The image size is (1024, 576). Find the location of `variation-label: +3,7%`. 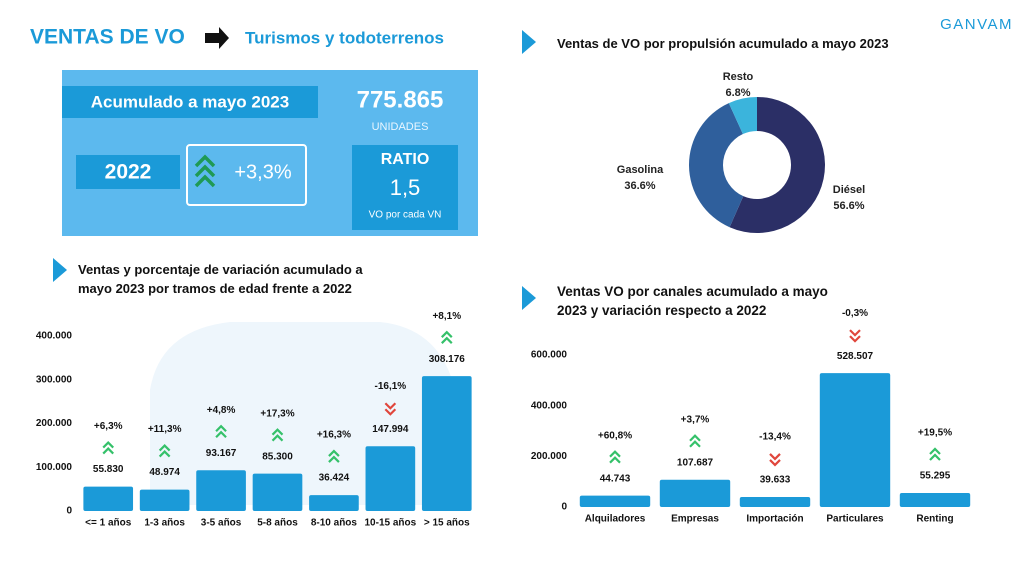

variation-label: +3,7% is located at coordinates (695, 419).